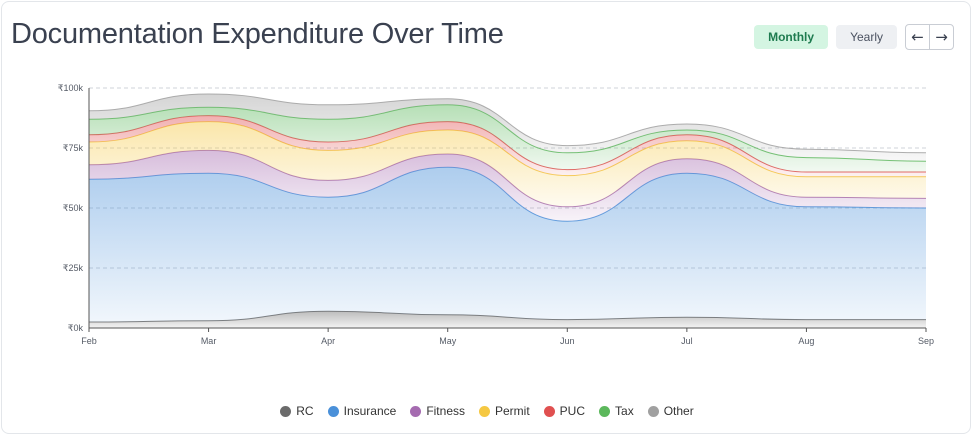 The height and width of the screenshot is (437, 974). I want to click on area-tax, so click(507, 138).